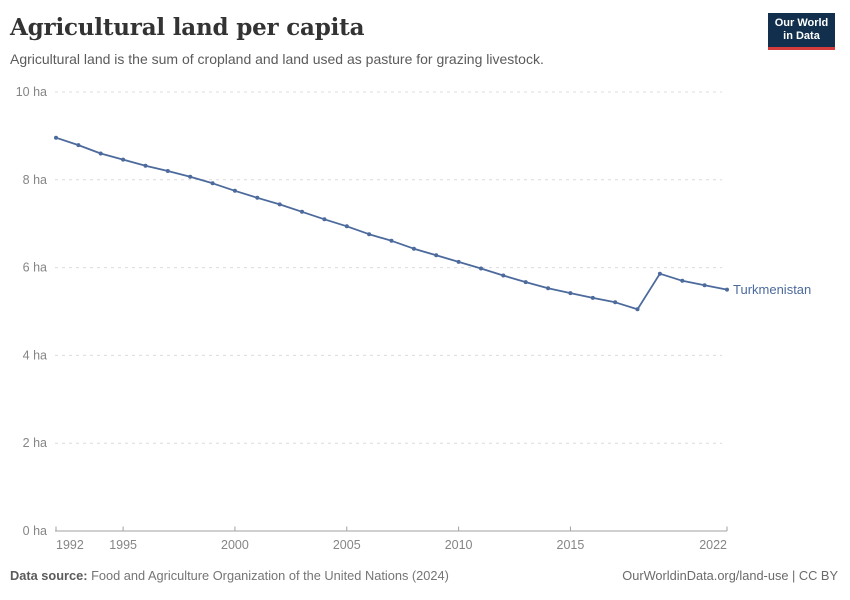 The width and height of the screenshot is (850, 600). I want to click on x-tick-label: 2022, so click(713, 545).